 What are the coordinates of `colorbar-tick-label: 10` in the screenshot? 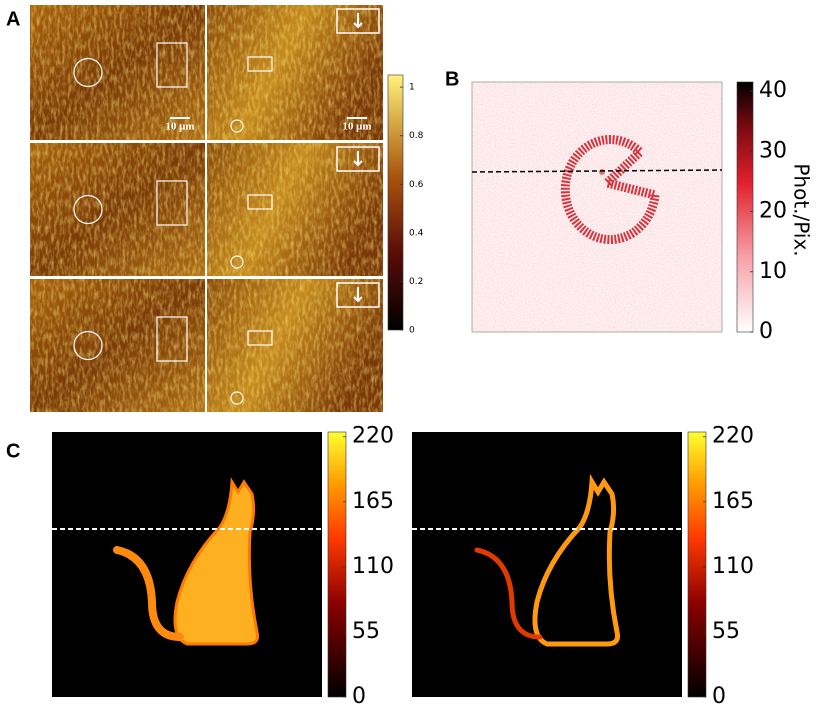 It's located at (773, 271).